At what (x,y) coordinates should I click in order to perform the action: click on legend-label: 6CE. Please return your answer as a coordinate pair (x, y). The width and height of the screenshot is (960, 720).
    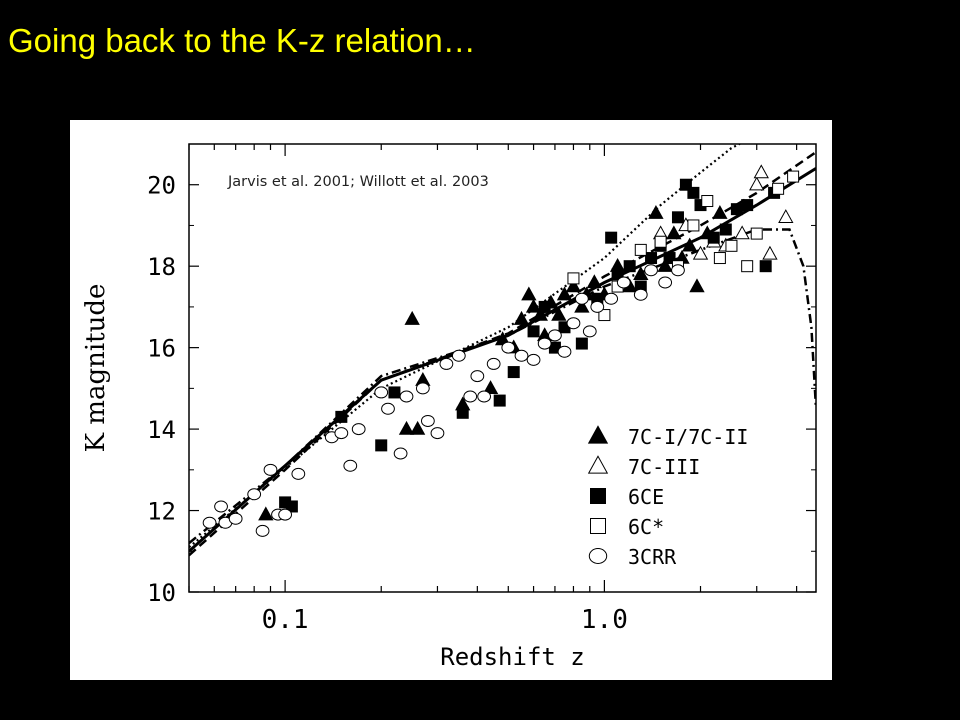
    Looking at the image, I should click on (646, 497).